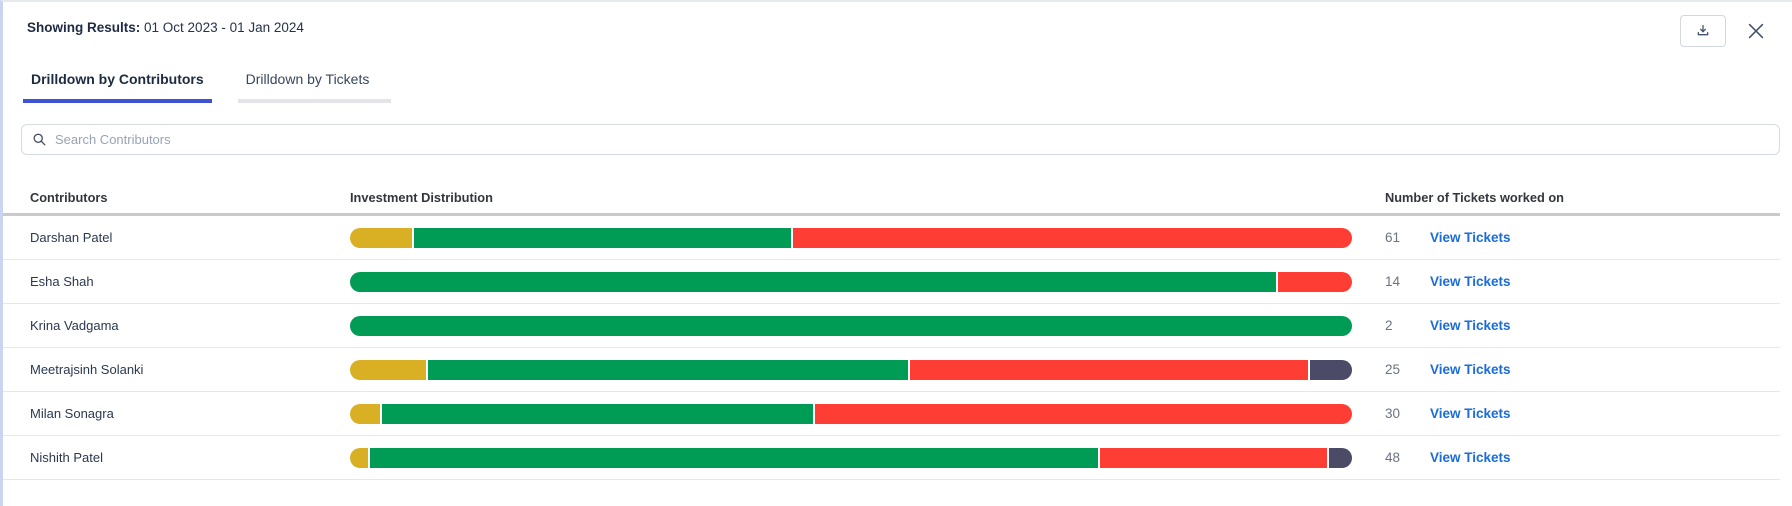 The height and width of the screenshot is (506, 1792). Describe the element at coordinates (72, 413) in the screenshot. I see `contributor-name: Milan Sonagra` at that location.